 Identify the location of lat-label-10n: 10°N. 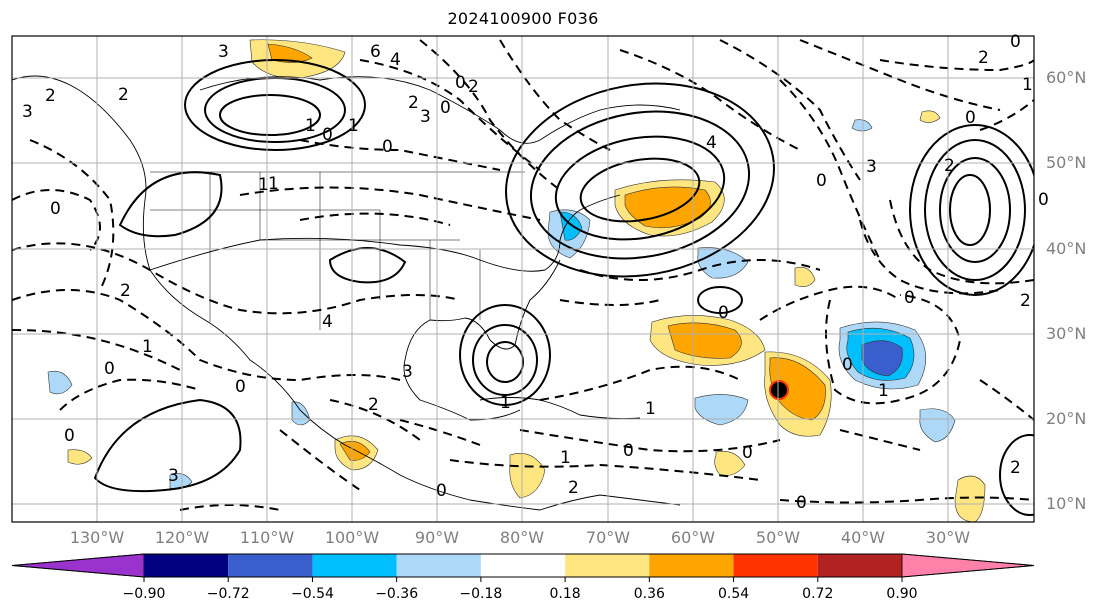
(1066, 503).